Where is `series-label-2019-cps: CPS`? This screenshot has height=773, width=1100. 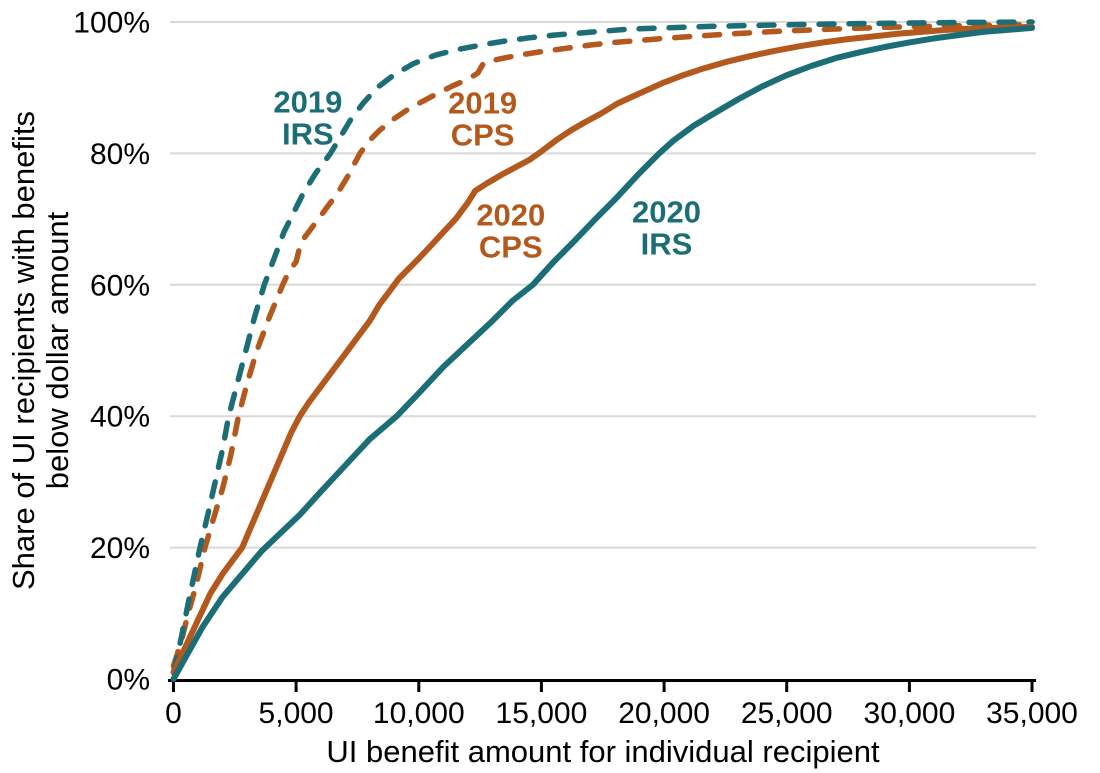 series-label-2019-cps: CPS is located at coordinates (483, 135).